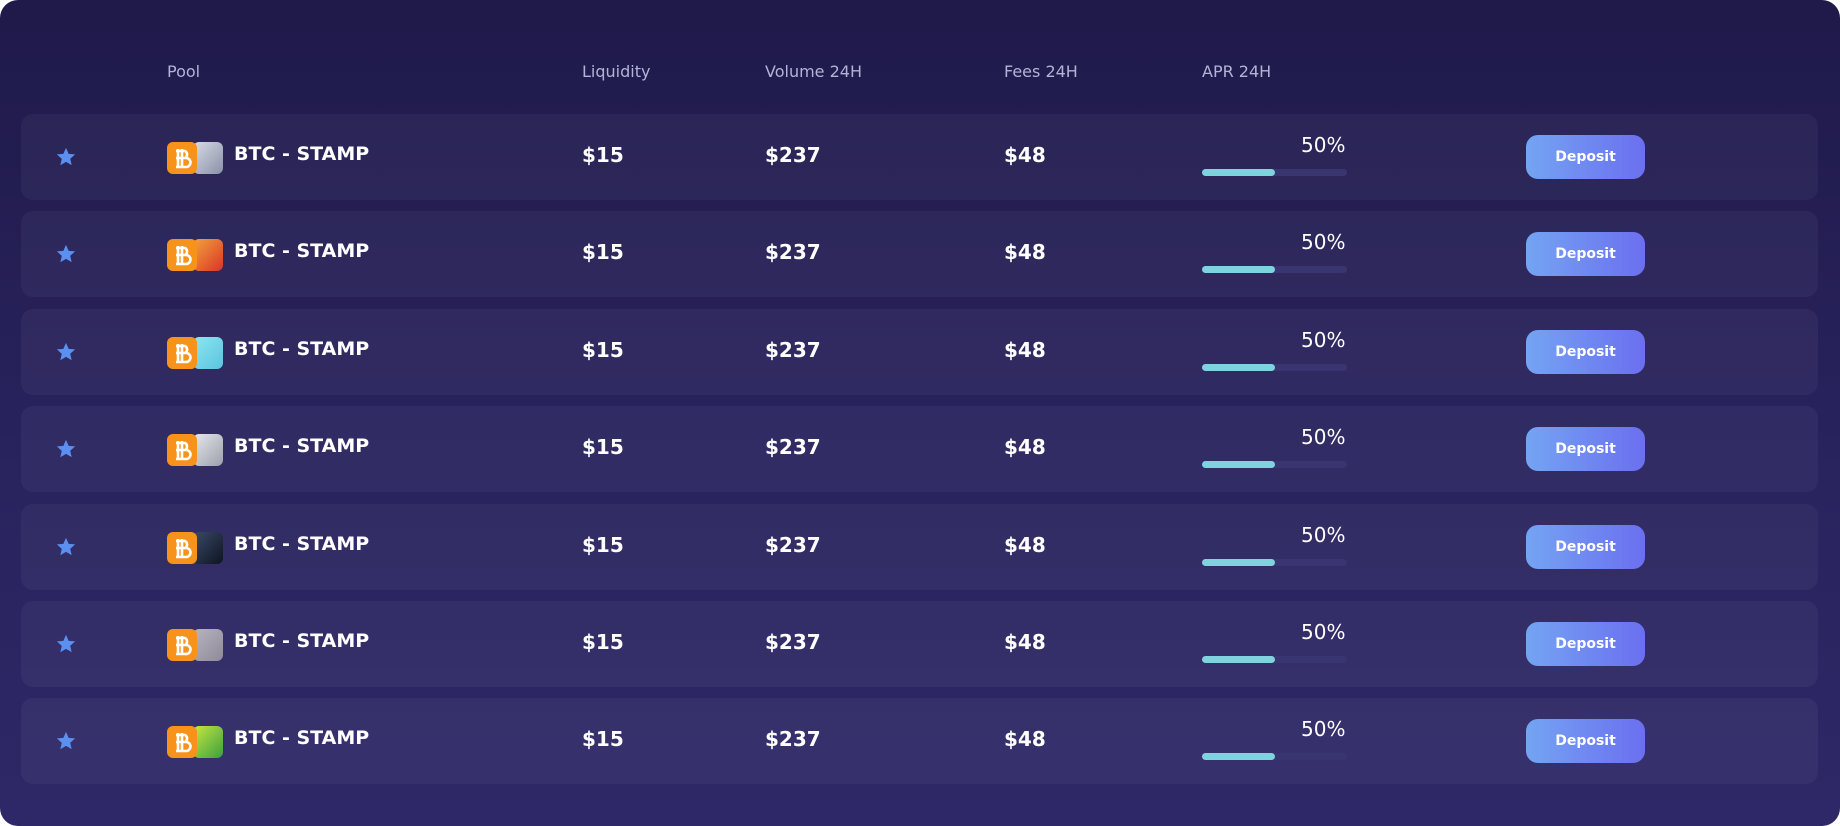 The image size is (1840, 826). What do you see at coordinates (813, 71) in the screenshot?
I see `column-header: Volume 24H` at bounding box center [813, 71].